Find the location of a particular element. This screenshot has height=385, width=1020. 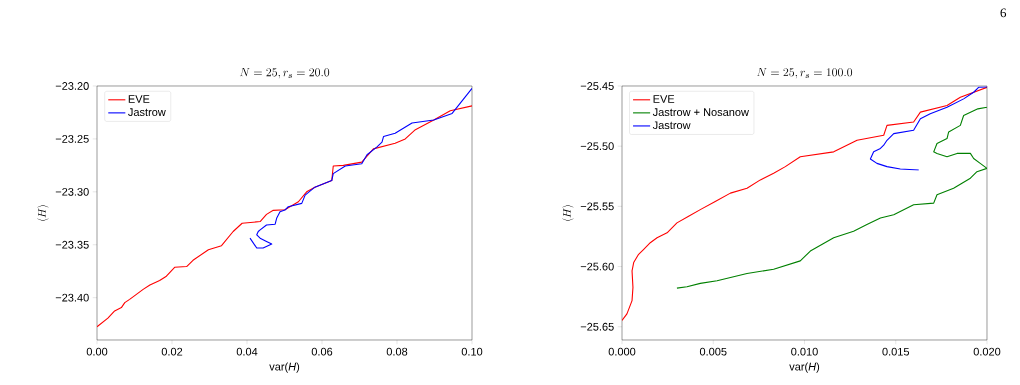

x-tick-label: 0.04 is located at coordinates (247, 351).